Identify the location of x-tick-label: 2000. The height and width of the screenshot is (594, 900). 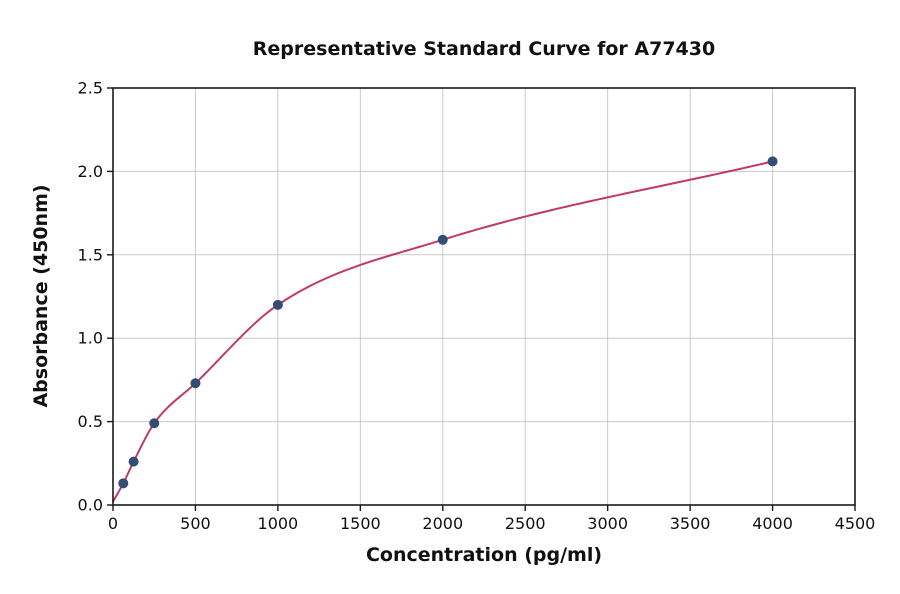
(442, 523).